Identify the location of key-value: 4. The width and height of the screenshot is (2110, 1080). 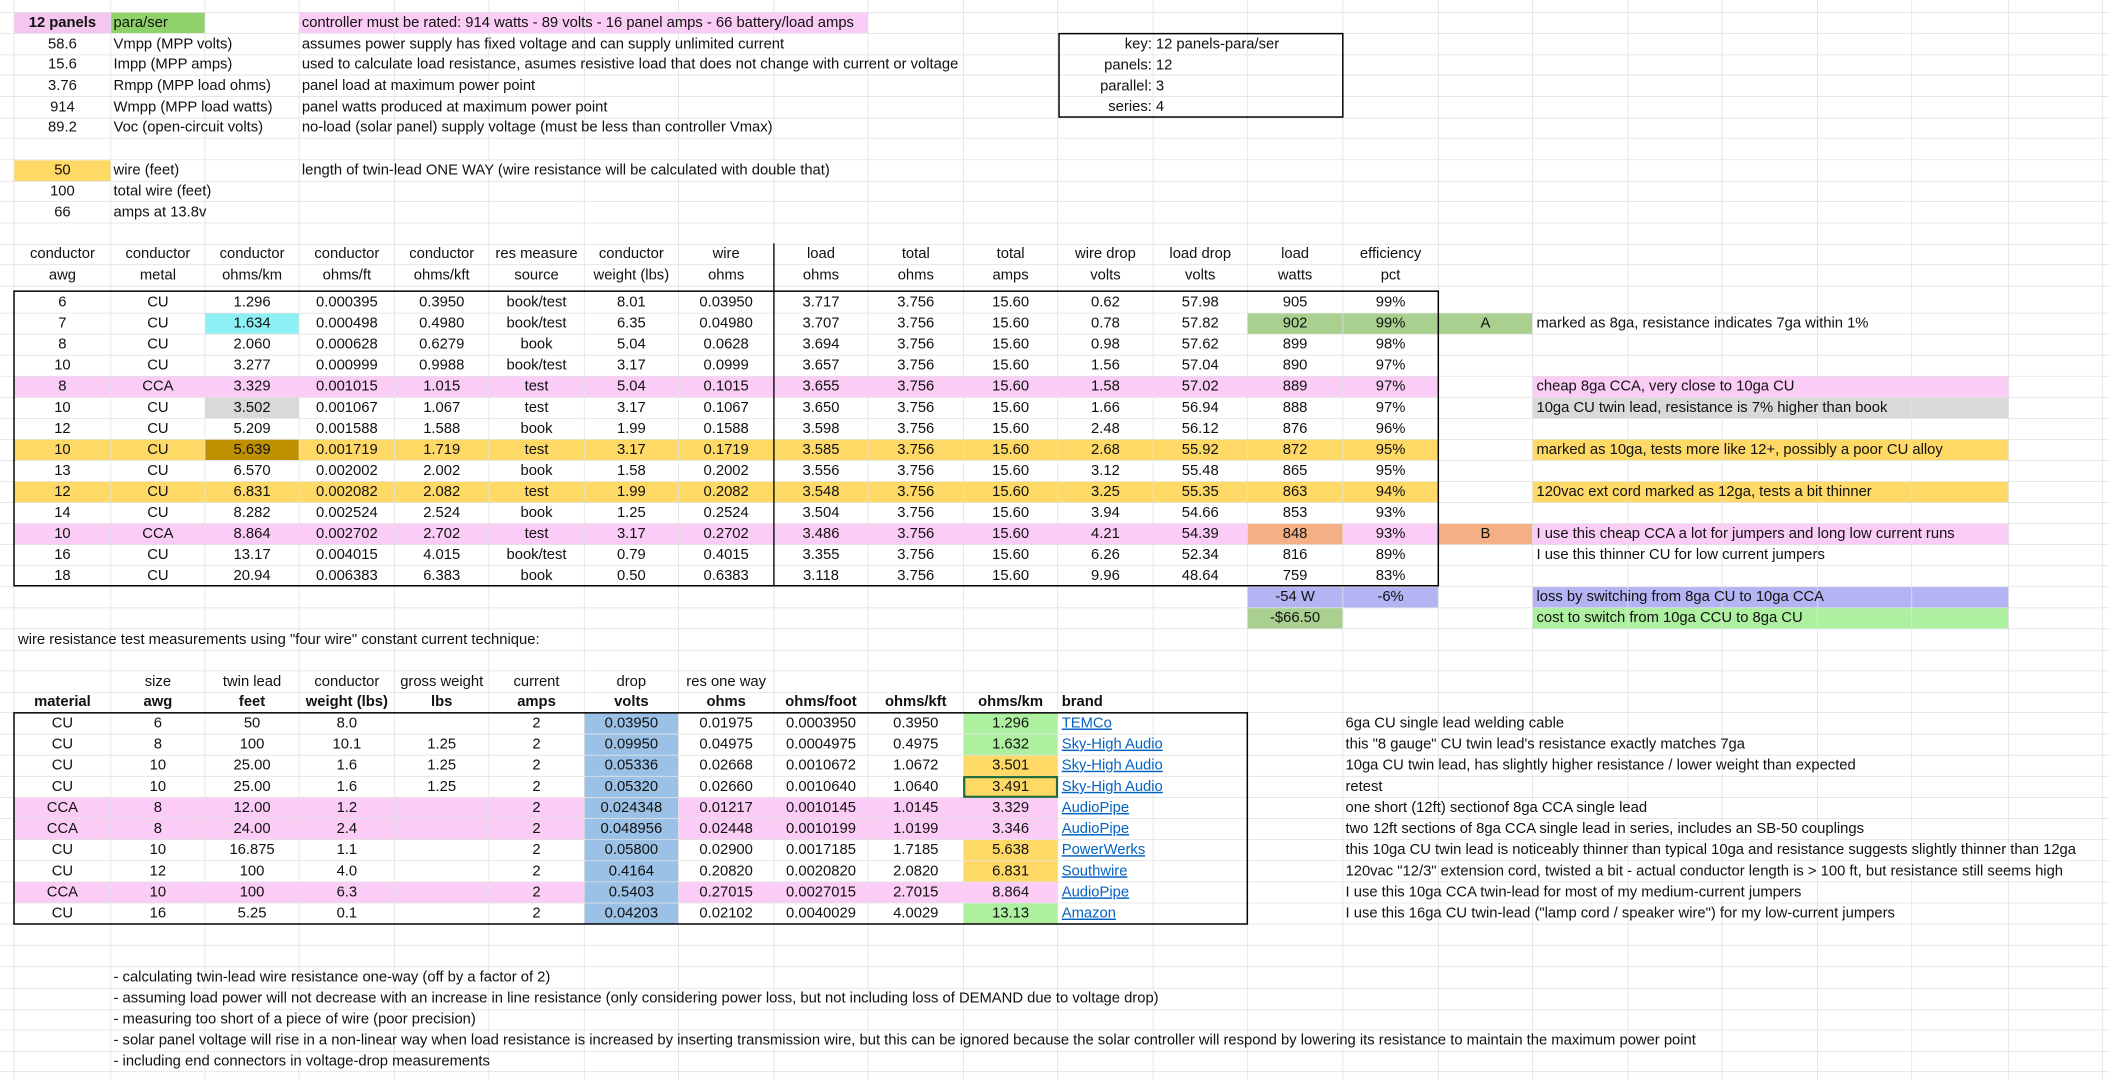
(1160, 107).